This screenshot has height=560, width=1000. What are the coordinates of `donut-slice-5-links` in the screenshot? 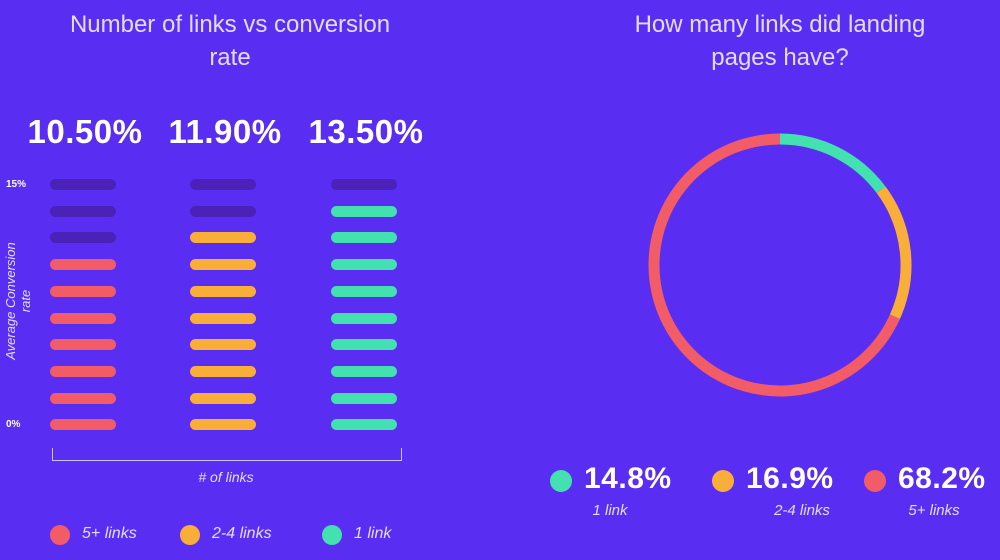 It's located at (774, 265).